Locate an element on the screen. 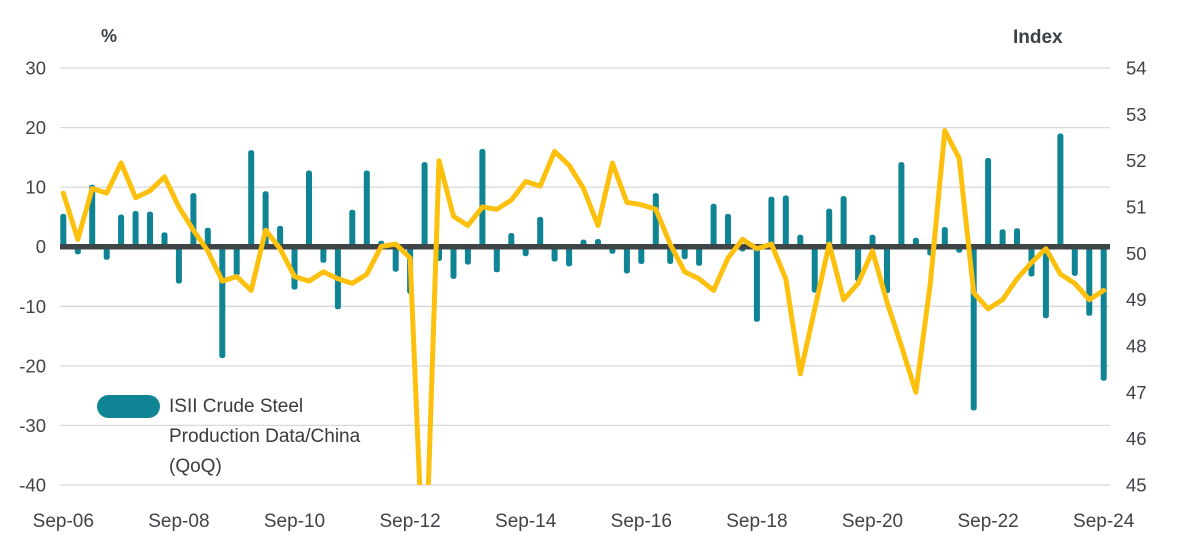 The width and height of the screenshot is (1177, 555). left-axis-ticks: 30 20 10 0 -10 -20 -30 -40 is located at coordinates (32, 277).